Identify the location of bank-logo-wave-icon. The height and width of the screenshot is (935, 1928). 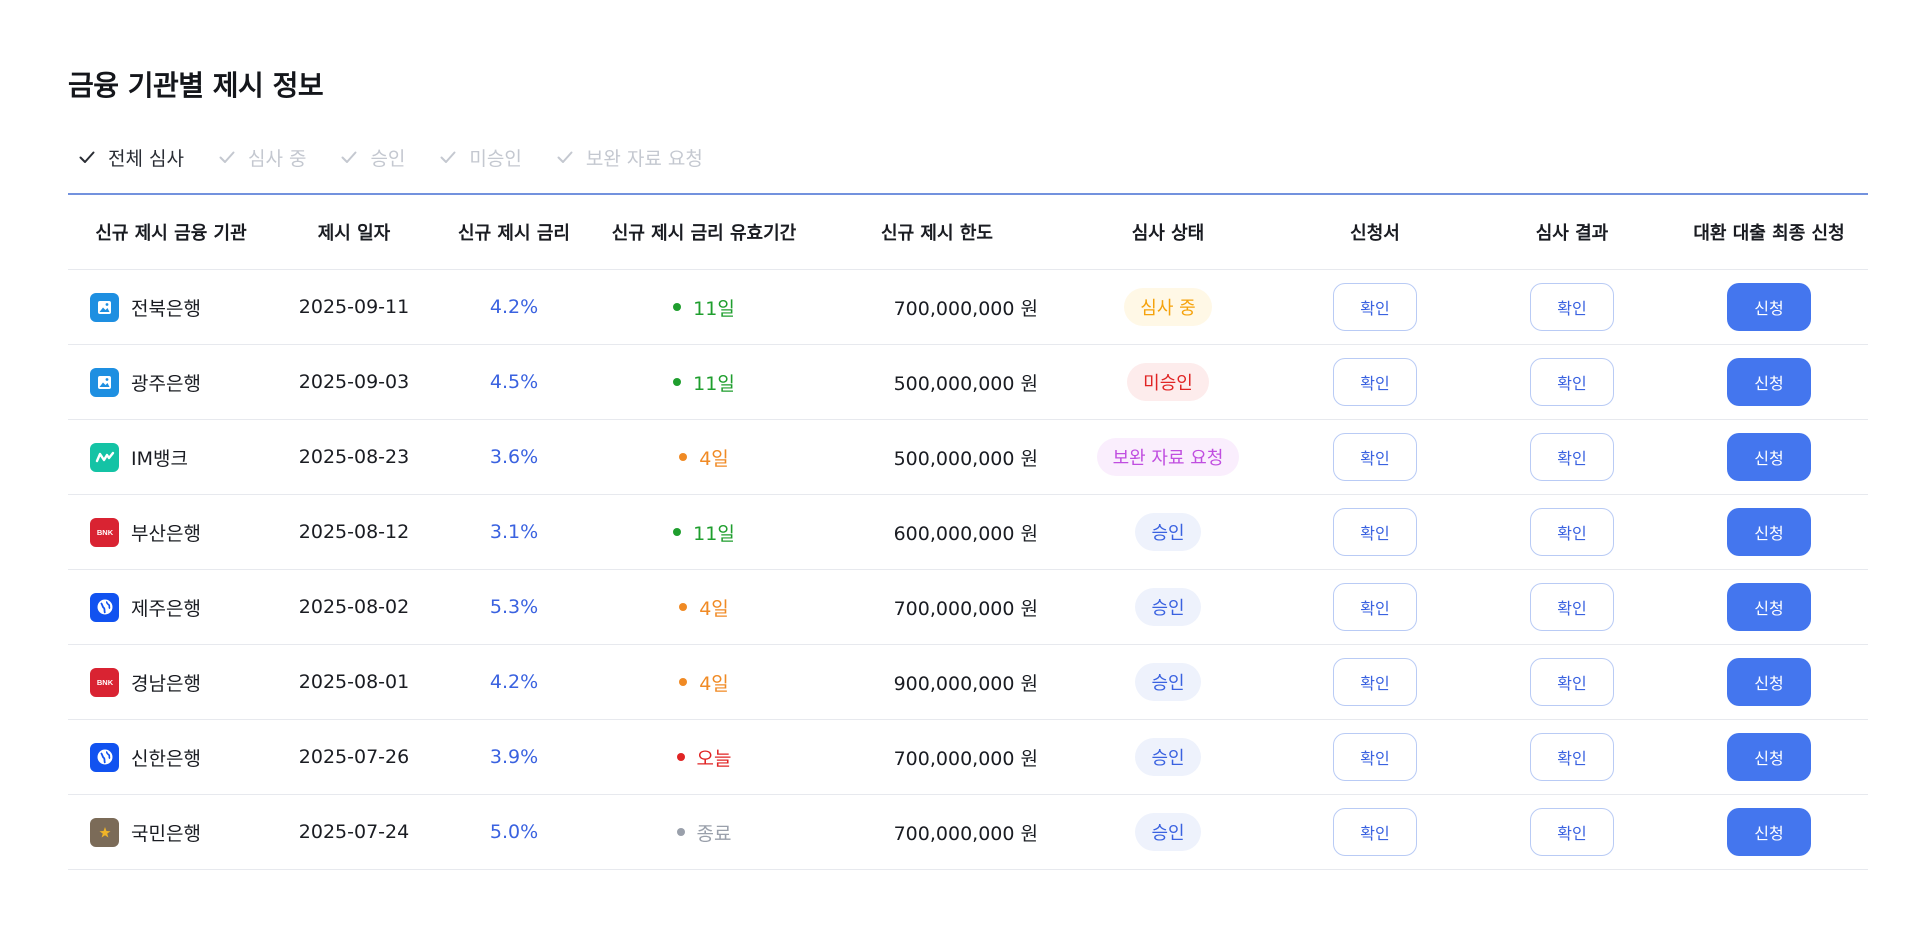
(104, 457).